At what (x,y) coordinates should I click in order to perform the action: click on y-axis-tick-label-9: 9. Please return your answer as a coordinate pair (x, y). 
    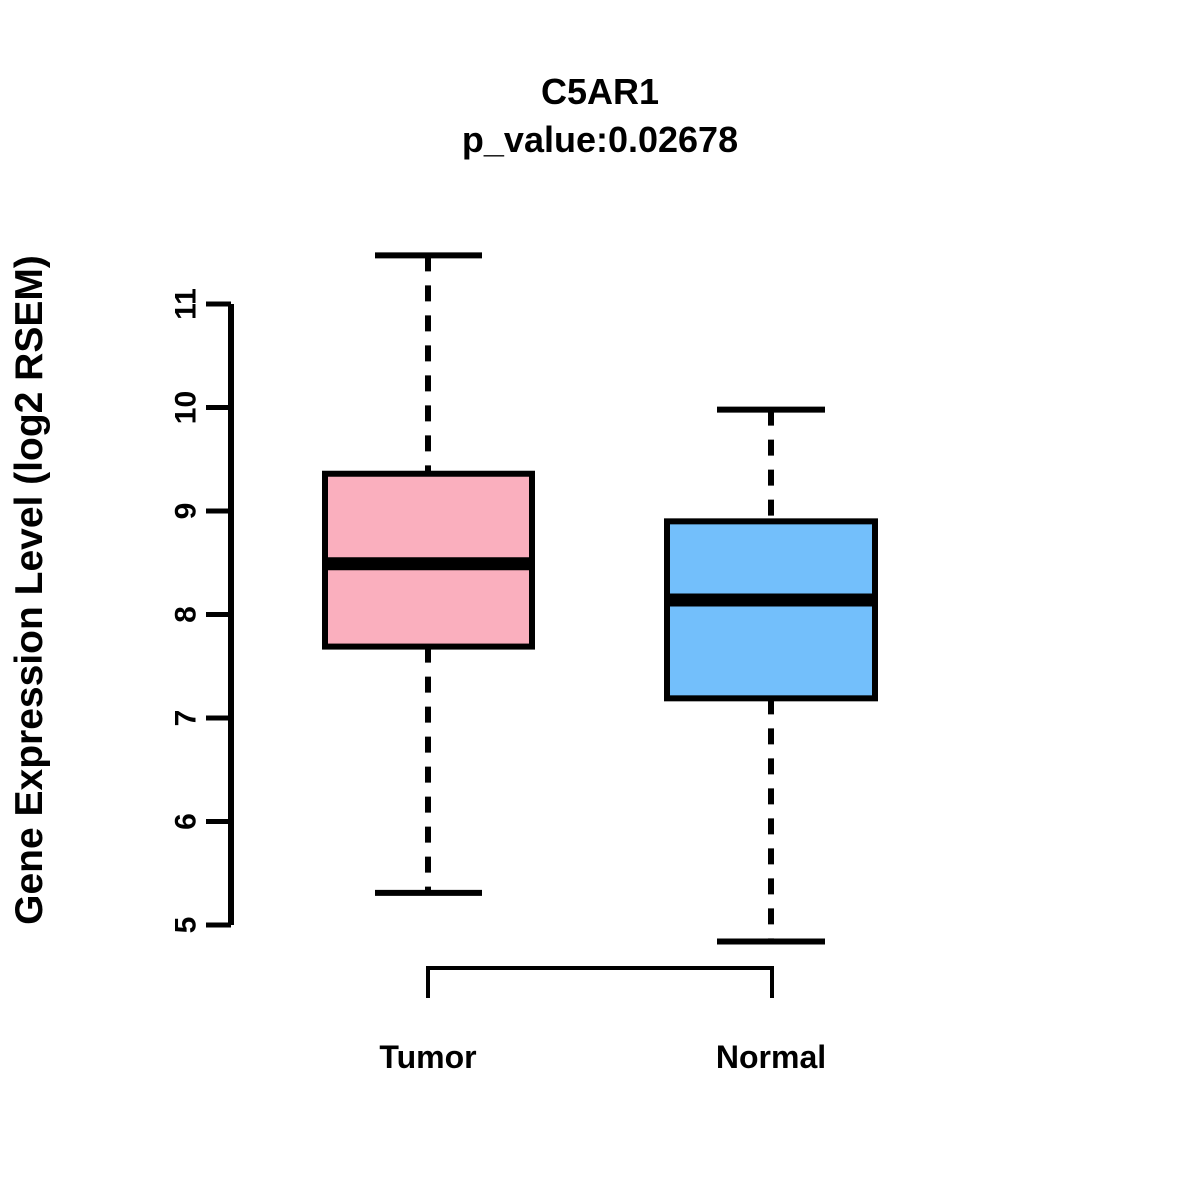
    Looking at the image, I should click on (186, 511).